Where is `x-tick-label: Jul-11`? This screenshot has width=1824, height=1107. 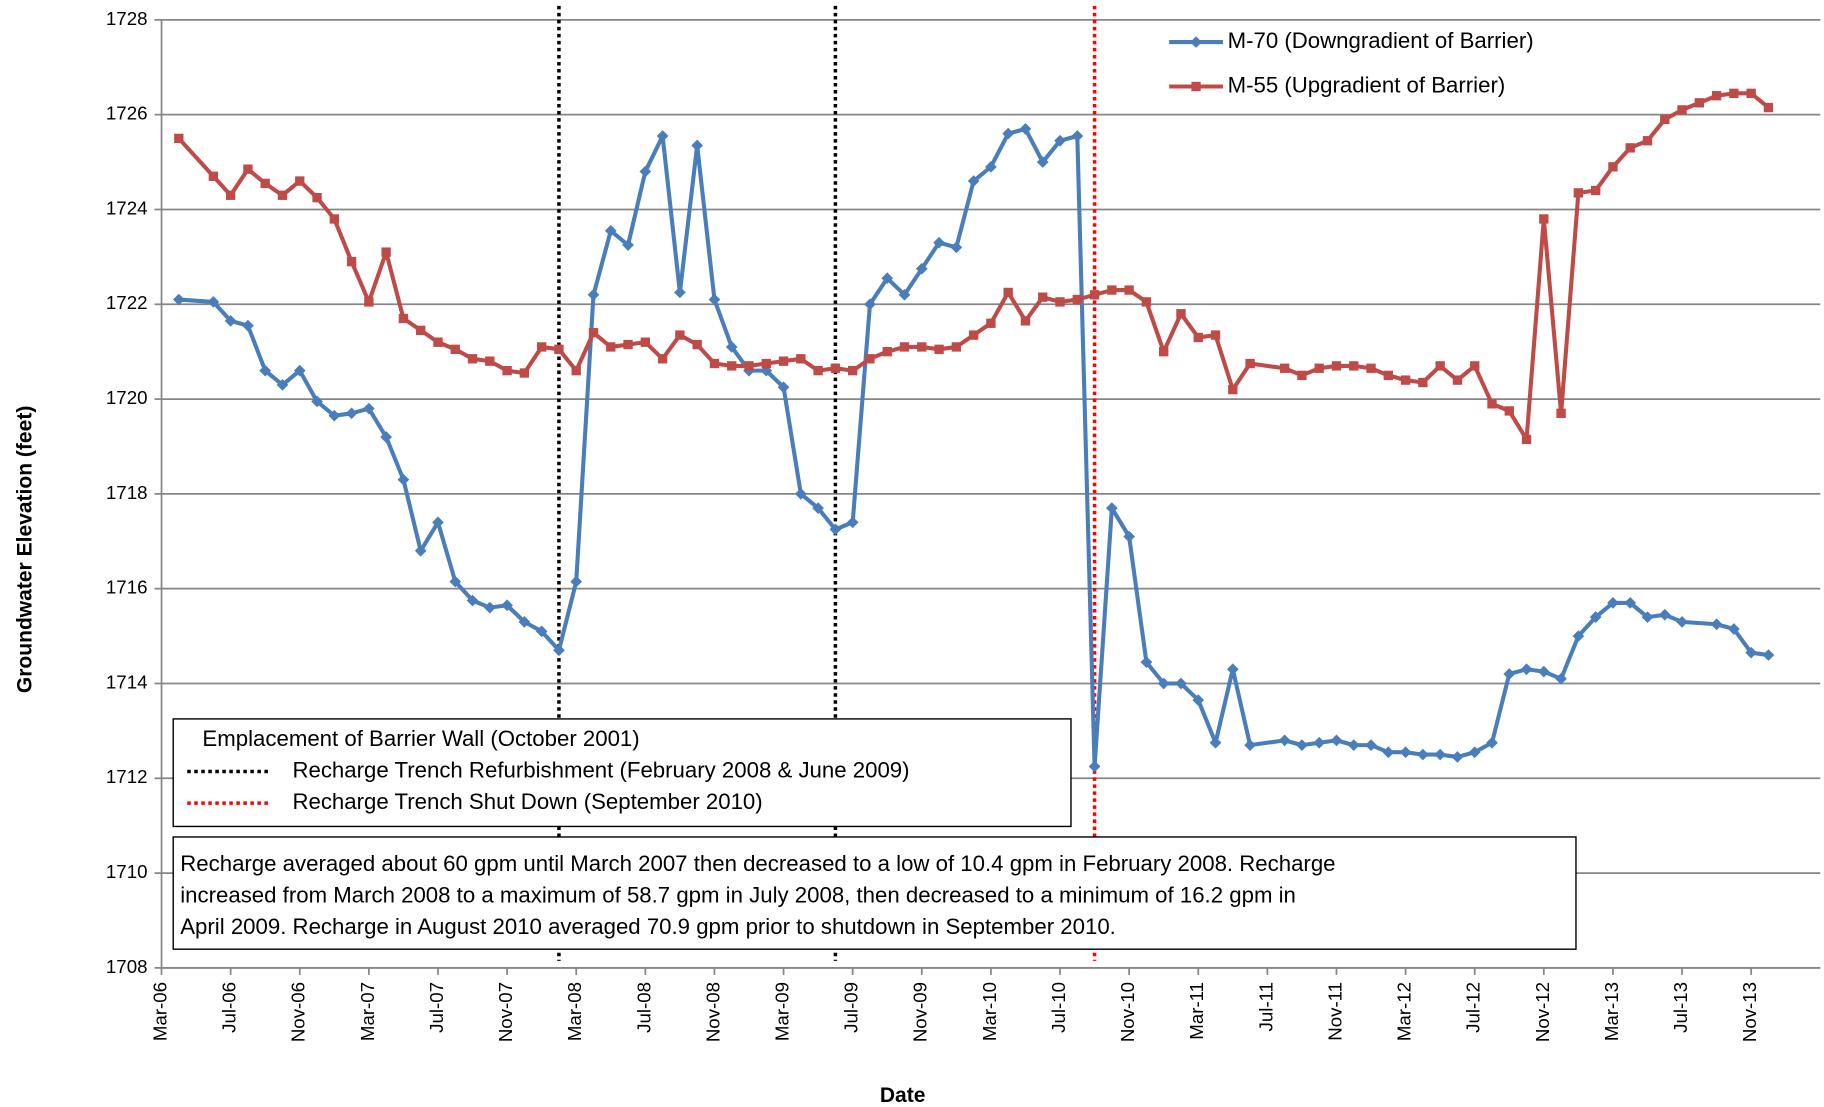 x-tick-label: Jul-11 is located at coordinates (1265, 1007).